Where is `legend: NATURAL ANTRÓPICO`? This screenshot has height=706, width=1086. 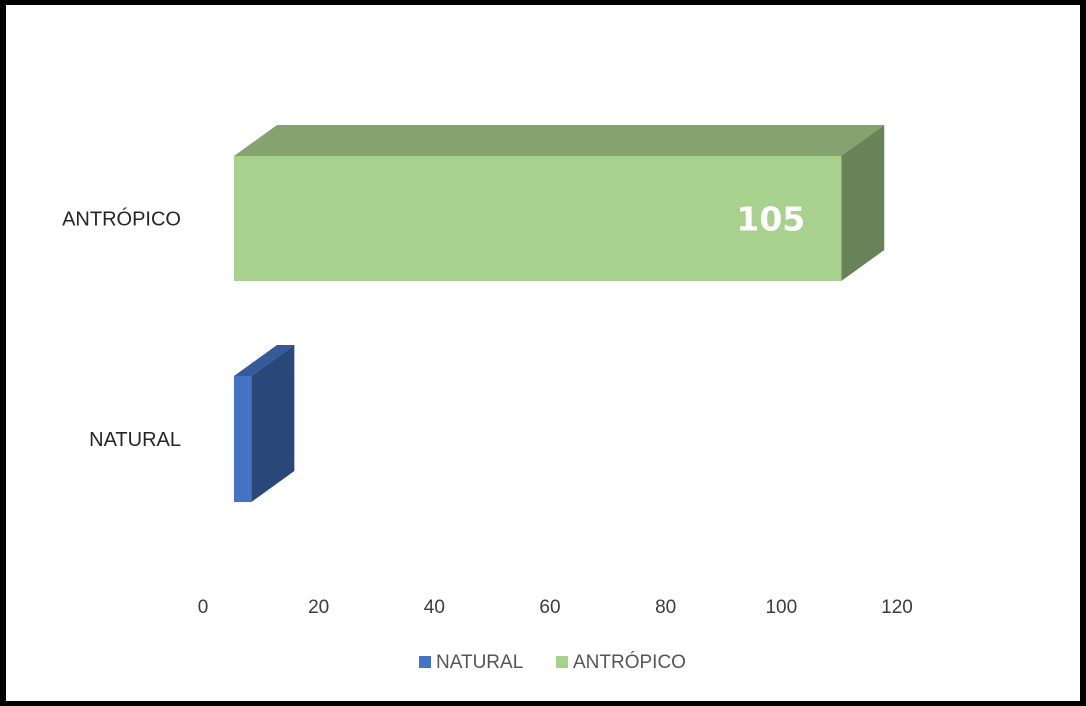 legend: NATURAL ANTRÓPICO is located at coordinates (552, 662).